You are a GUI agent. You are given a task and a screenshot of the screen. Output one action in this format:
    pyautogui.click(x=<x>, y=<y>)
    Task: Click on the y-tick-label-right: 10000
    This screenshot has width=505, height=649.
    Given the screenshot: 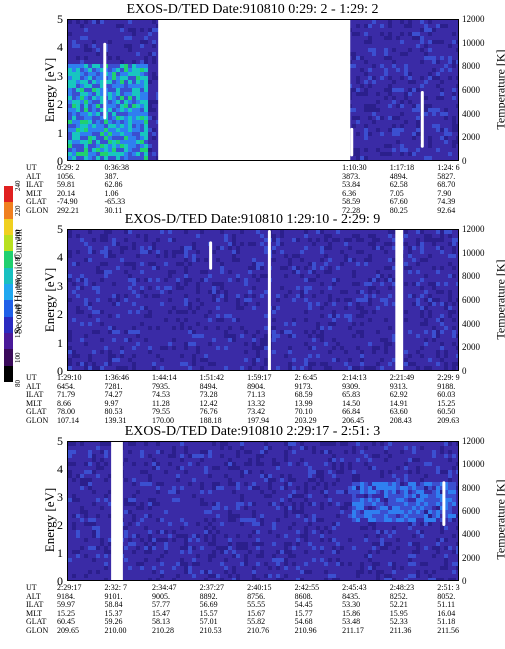 What is the action you would take?
    pyautogui.click(x=473, y=464)
    